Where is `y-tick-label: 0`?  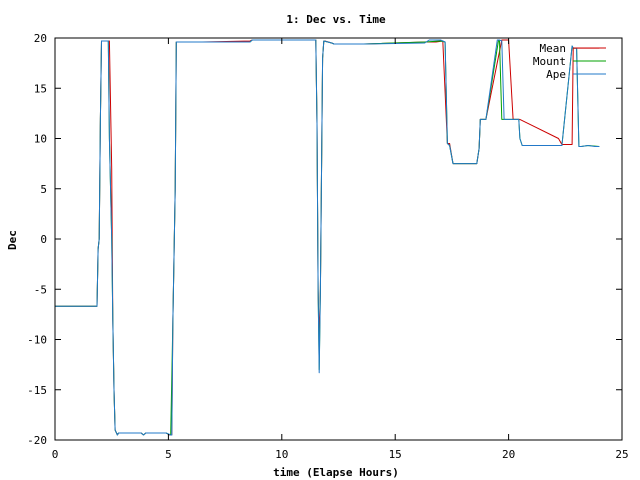
y-tick-label: 0 is located at coordinates (43, 239).